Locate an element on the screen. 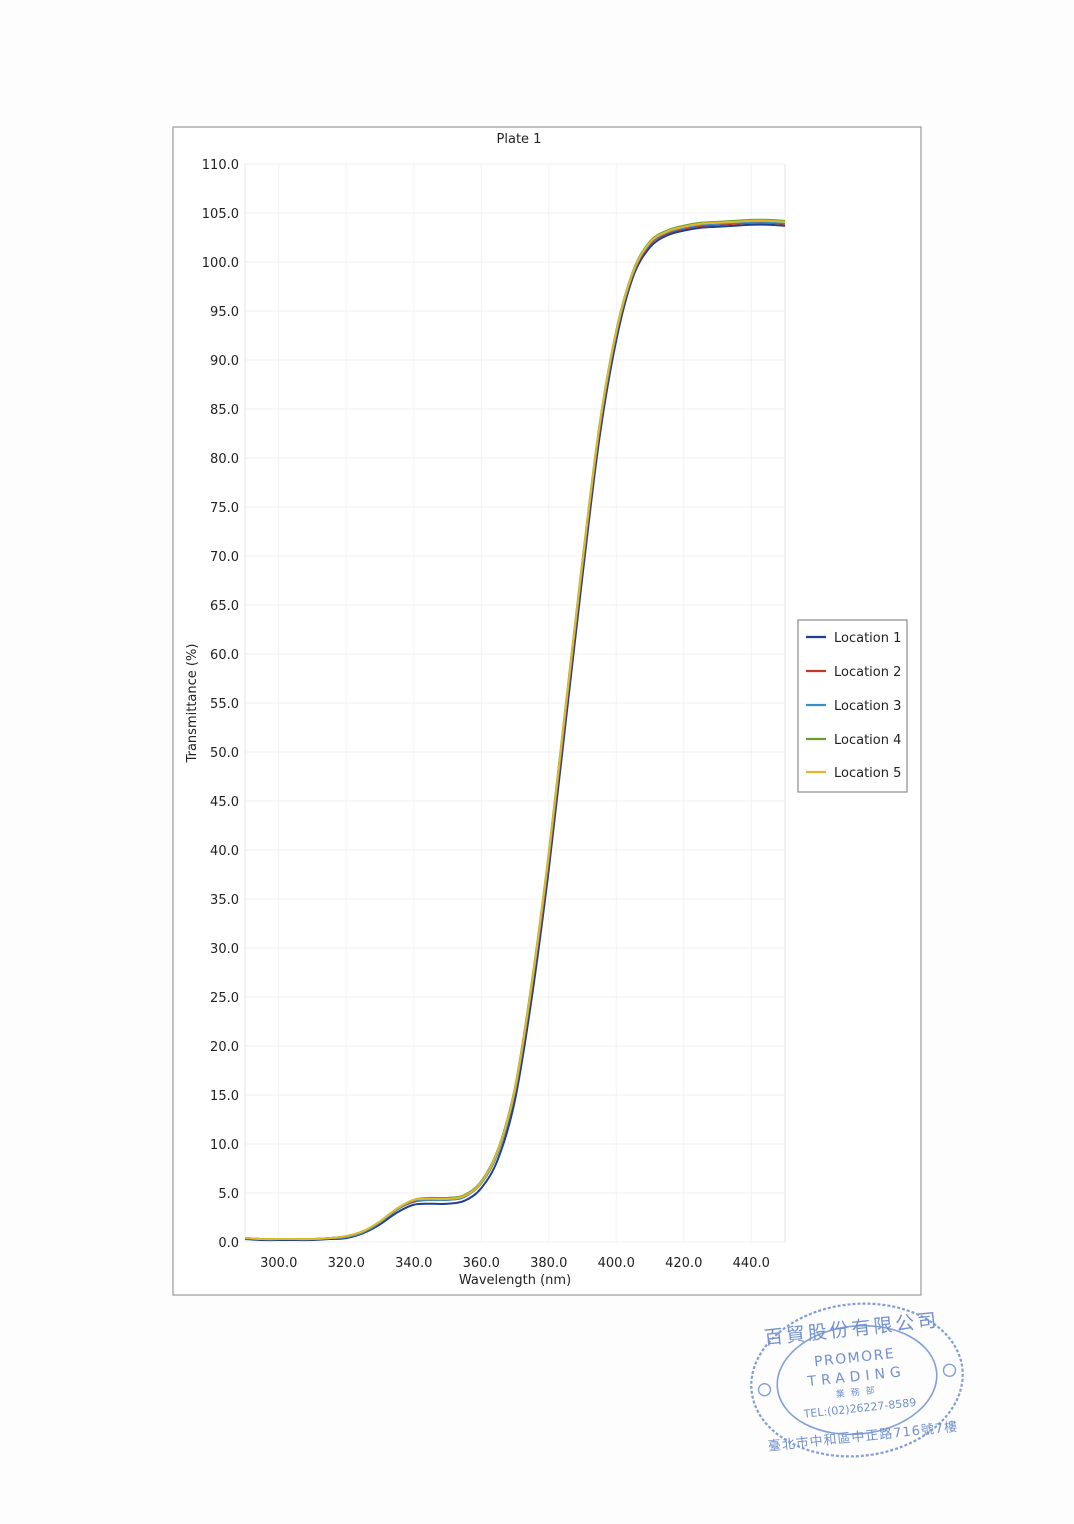  y-tick-label: 105.0 is located at coordinates (220, 214).